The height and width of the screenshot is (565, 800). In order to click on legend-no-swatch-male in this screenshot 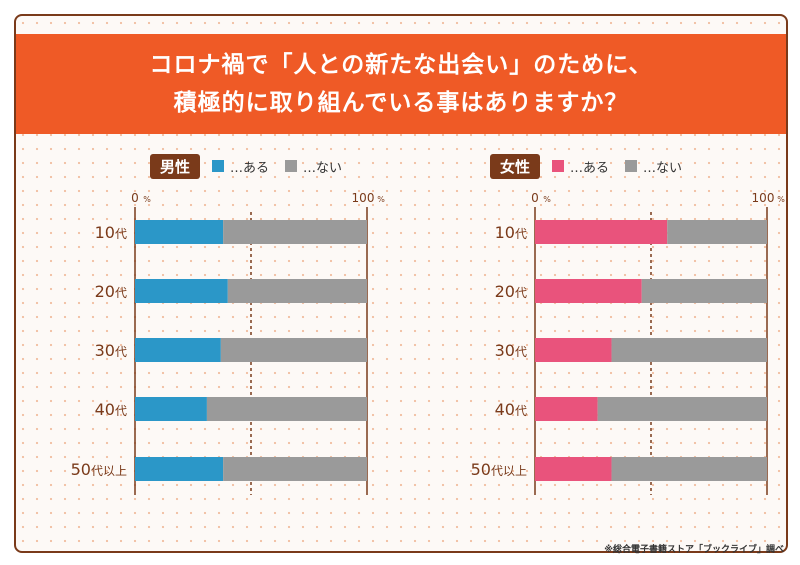, I will do `click(291, 166)`.